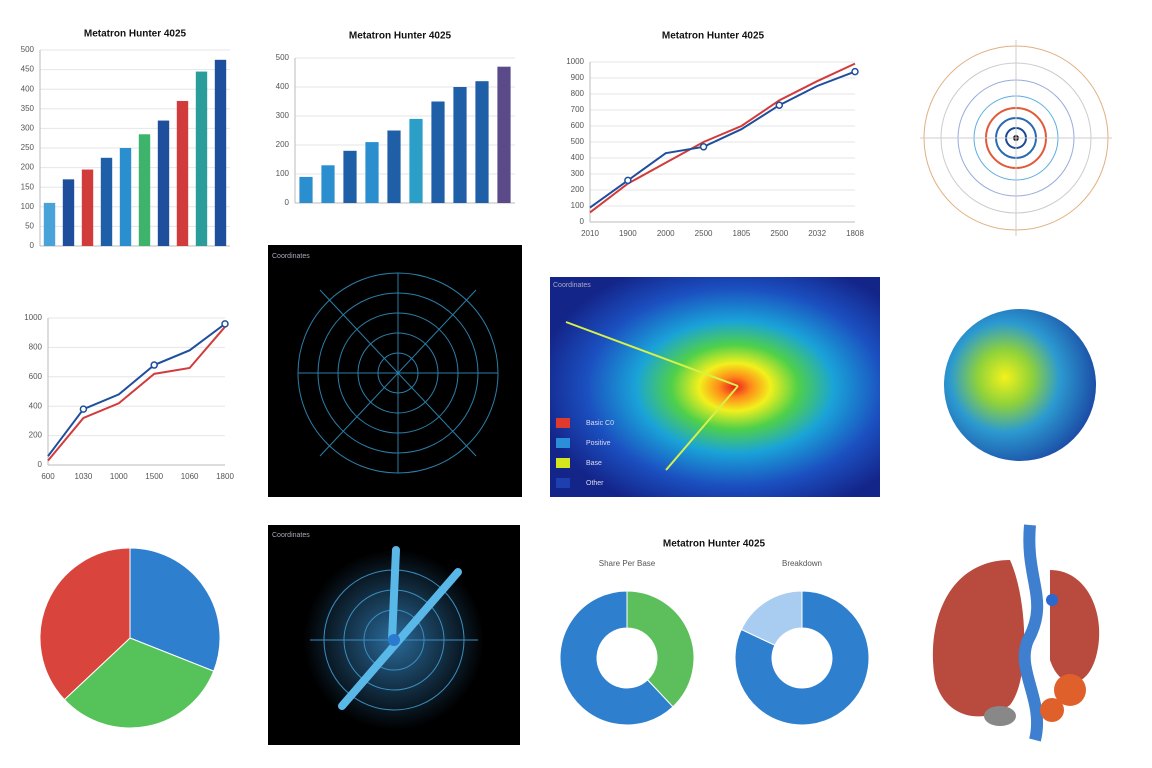  Describe the element at coordinates (627, 563) in the screenshot. I see `subtitle: Share Per Base` at that location.